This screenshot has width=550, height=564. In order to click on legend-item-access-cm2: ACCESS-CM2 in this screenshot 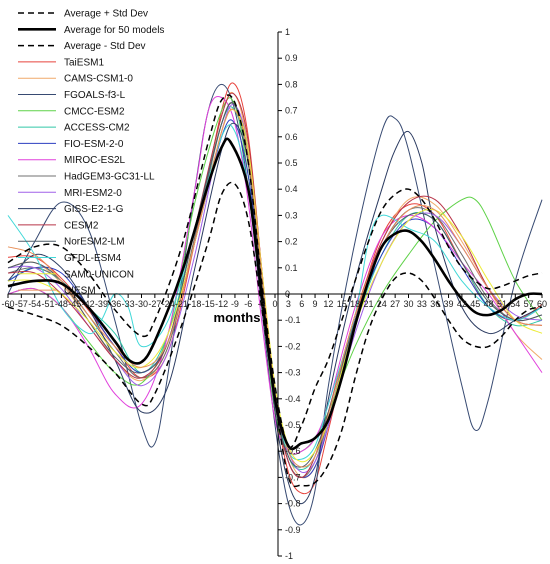, I will do `click(74, 128)`.